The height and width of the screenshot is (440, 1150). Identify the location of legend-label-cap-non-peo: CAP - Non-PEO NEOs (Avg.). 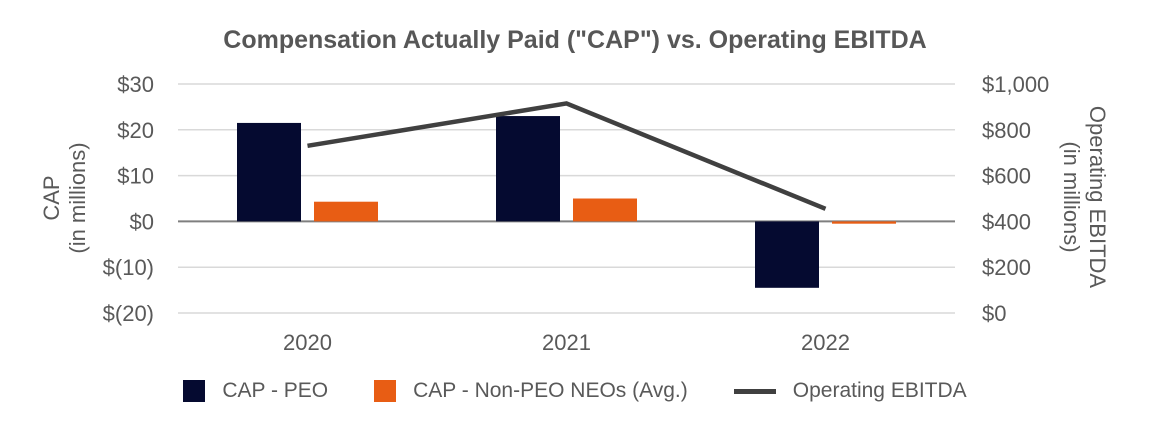
(550, 390).